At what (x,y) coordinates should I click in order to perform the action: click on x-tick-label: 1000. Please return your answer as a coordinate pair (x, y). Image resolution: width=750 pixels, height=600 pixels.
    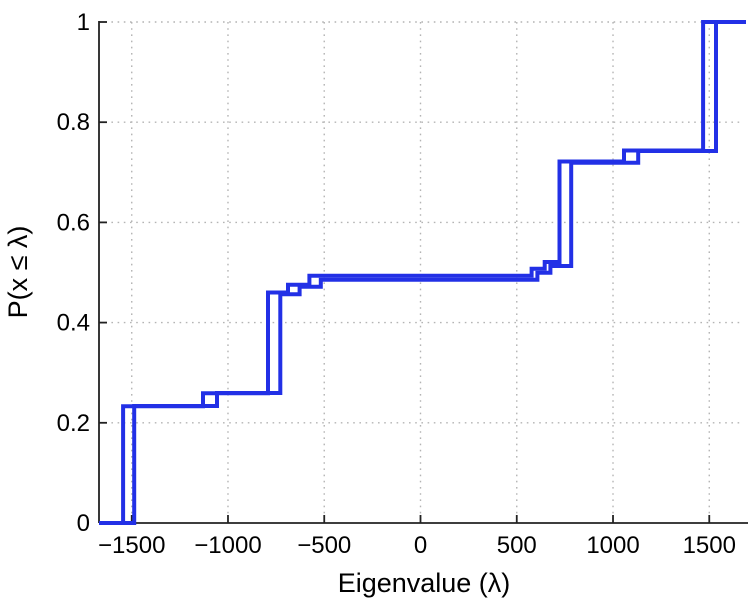
    Looking at the image, I should click on (612, 545).